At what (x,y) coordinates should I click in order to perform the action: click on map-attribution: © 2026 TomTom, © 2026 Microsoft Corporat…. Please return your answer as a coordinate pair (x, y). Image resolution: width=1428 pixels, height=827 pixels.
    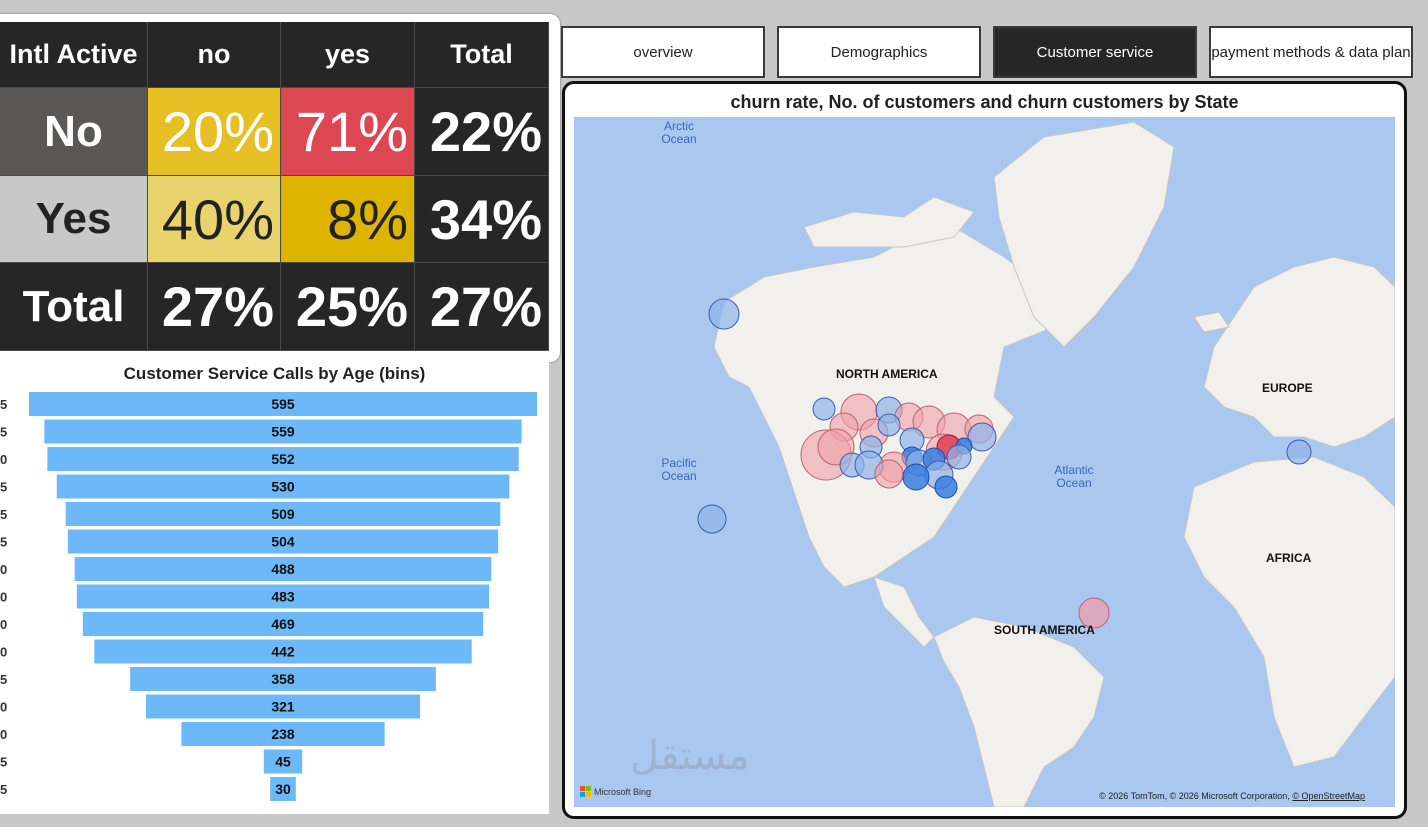
    Looking at the image, I should click on (1232, 796).